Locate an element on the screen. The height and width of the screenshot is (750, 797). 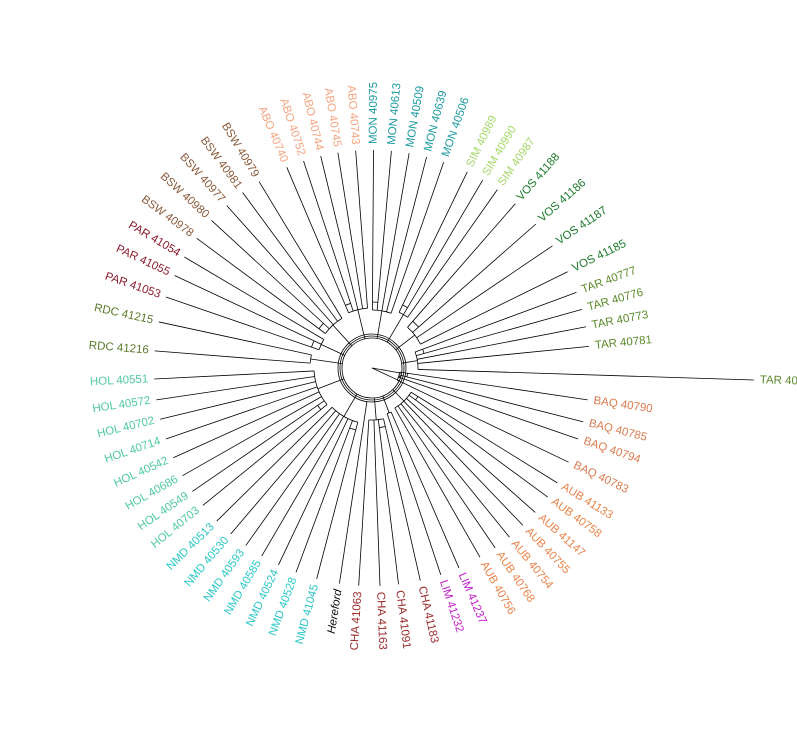
tip-label: MON 40975 is located at coordinates (374, 113).